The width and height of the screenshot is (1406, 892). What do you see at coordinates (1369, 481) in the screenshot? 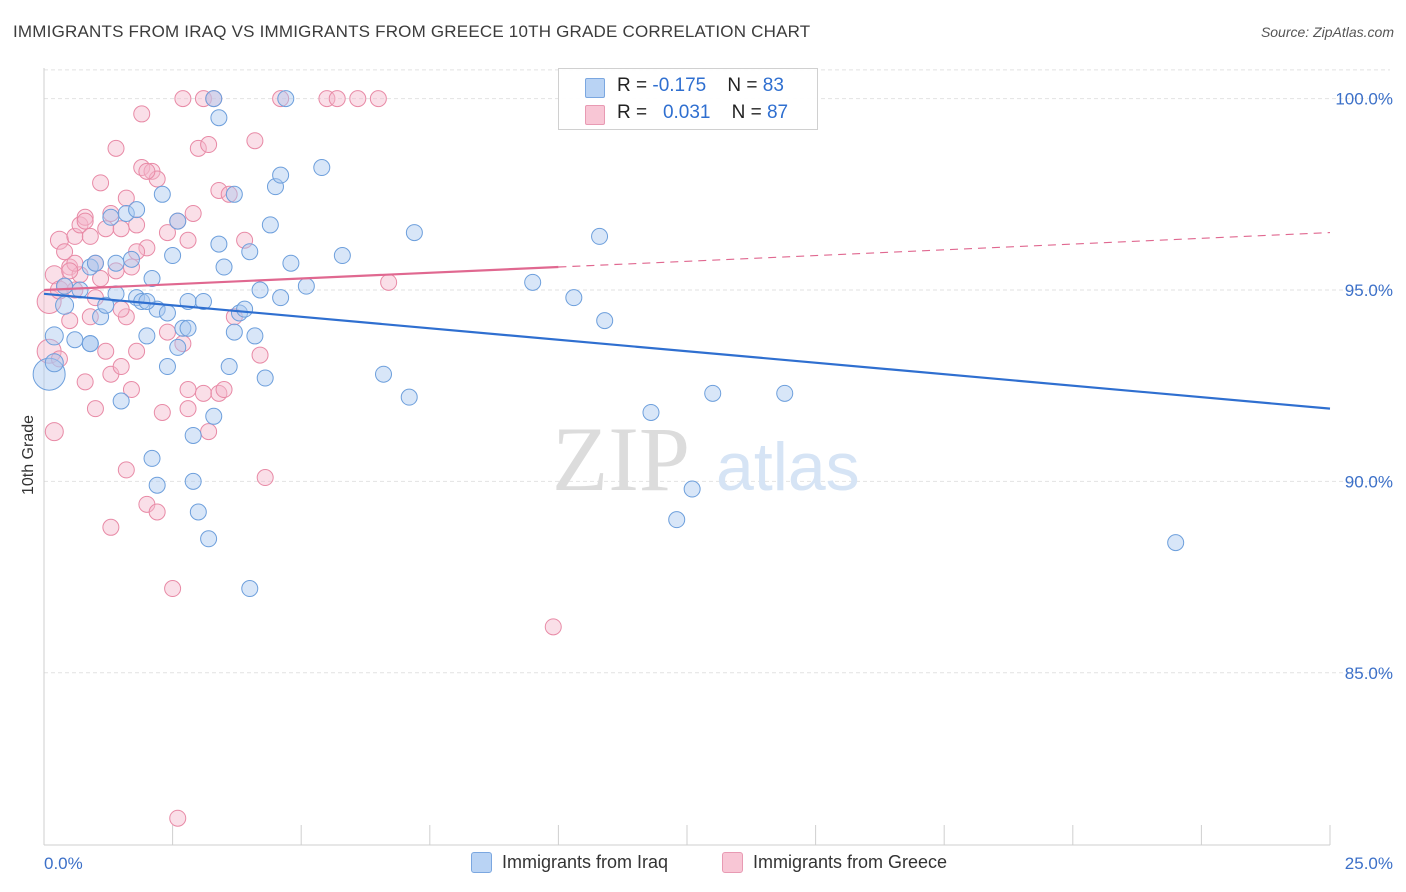
I see `y-tick-label: 90.0%` at bounding box center [1369, 481].